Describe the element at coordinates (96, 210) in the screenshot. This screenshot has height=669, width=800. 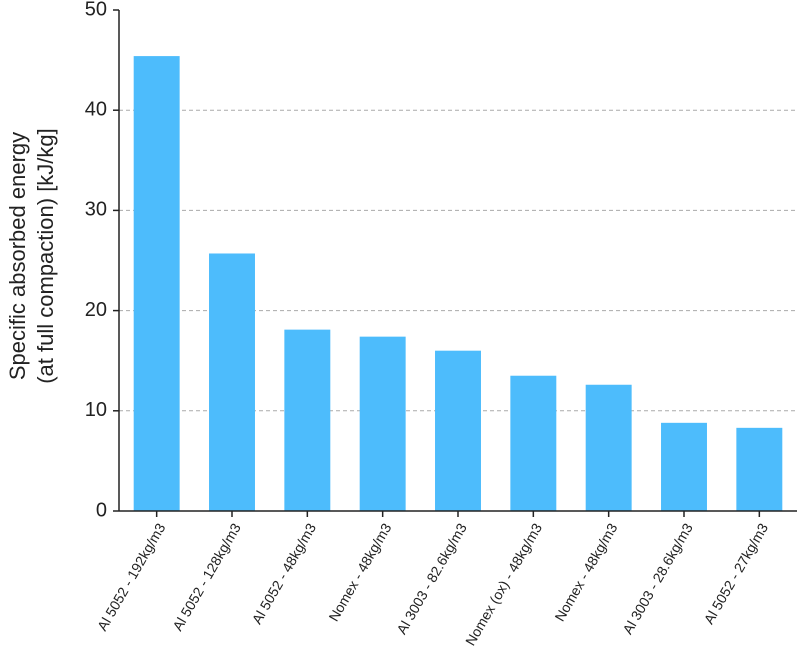
I see `y-tick-label: 30` at that location.